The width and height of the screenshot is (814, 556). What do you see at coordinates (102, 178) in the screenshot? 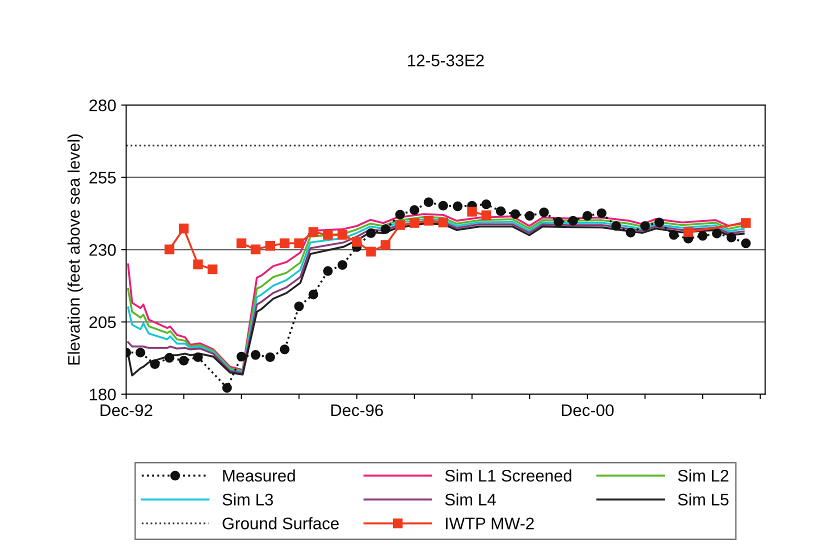
I see `y-tick-label: 255` at bounding box center [102, 178].